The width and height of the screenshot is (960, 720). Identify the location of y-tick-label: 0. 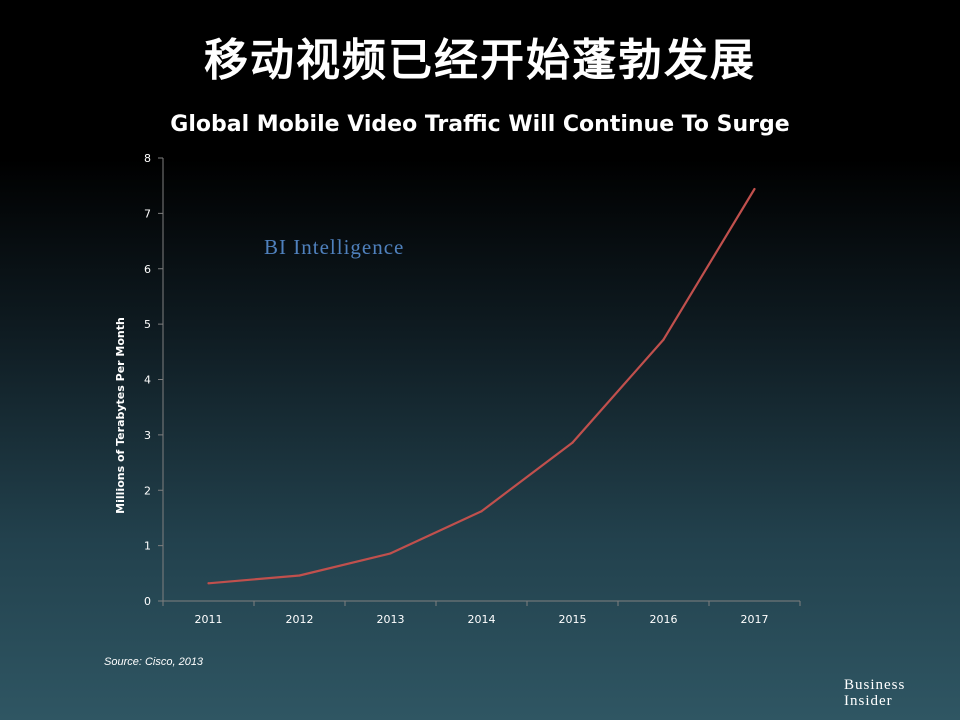
(147, 601).